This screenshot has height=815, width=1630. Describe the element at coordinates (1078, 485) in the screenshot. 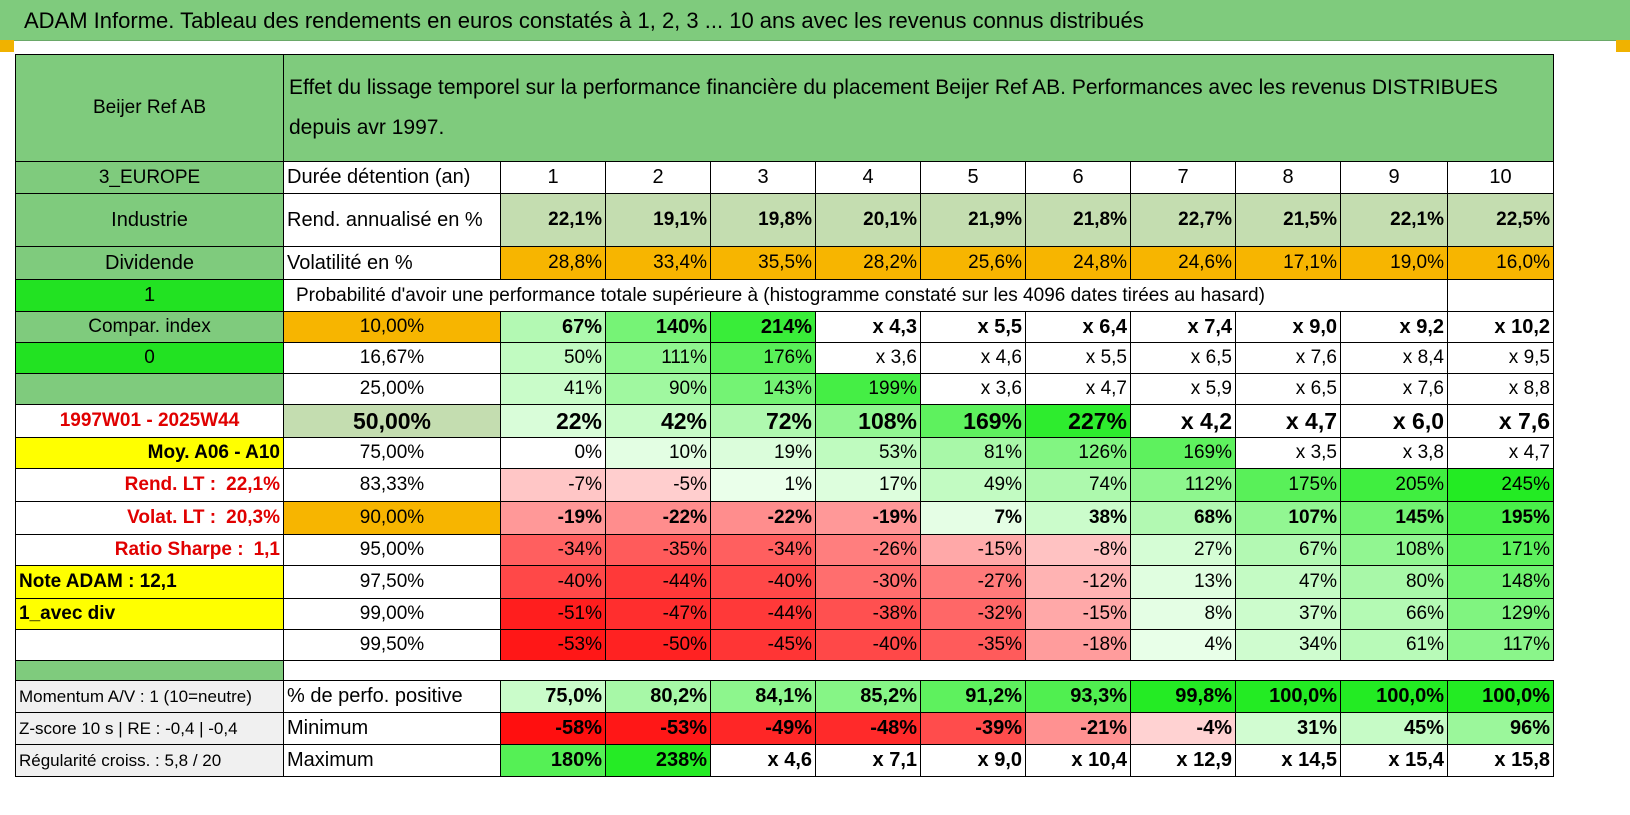

I see `probability-value: 74%` at that location.